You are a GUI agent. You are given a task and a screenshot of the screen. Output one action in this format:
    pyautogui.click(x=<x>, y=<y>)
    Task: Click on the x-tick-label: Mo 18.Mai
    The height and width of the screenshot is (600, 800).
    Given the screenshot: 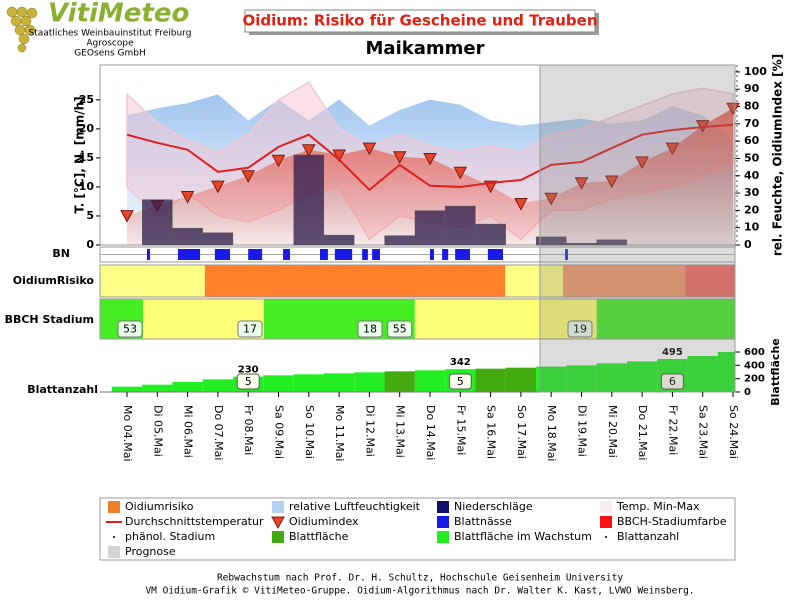 What is the action you would take?
    pyautogui.click(x=551, y=433)
    